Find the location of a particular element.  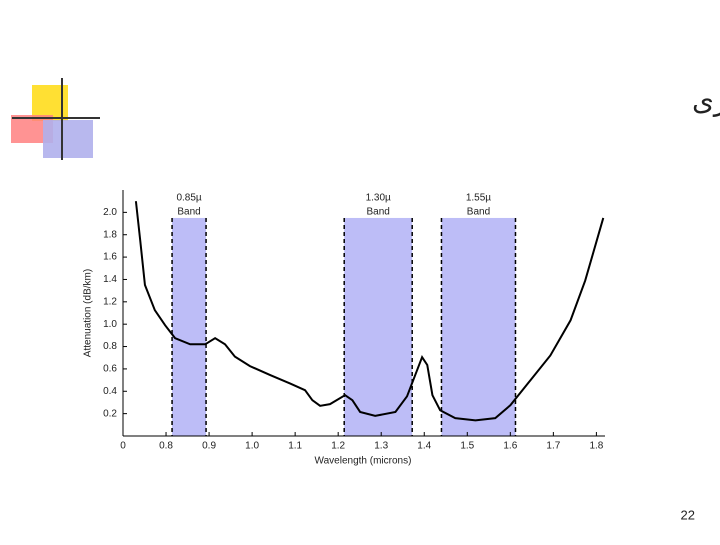

x-axis-label: Wavelength (microns) is located at coordinates (363, 461).